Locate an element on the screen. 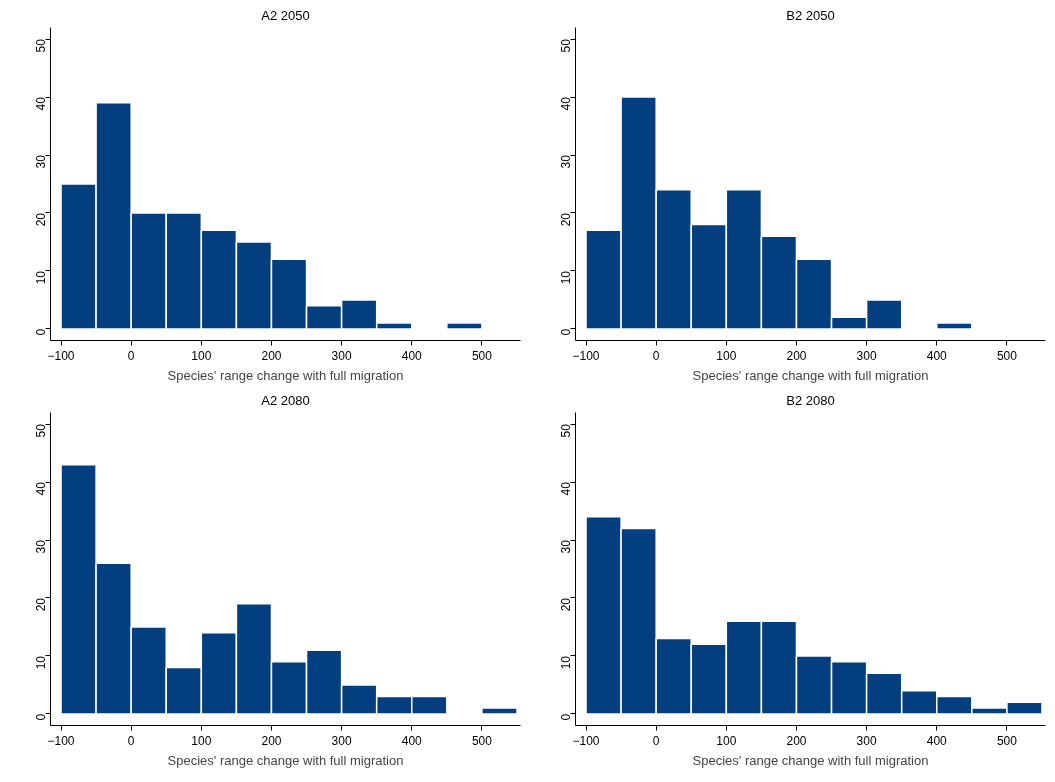  chart-title: A2 2050 is located at coordinates (285, 15).